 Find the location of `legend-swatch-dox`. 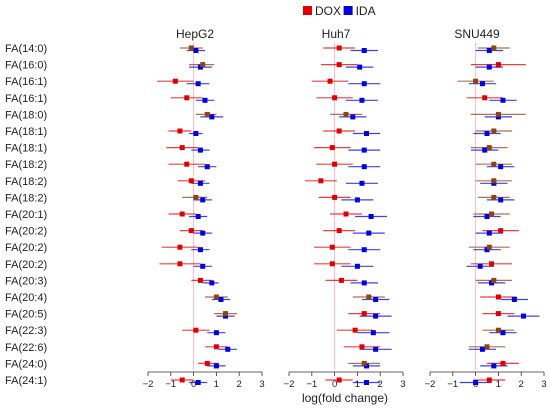

legend-swatch-dox is located at coordinates (307, 10).